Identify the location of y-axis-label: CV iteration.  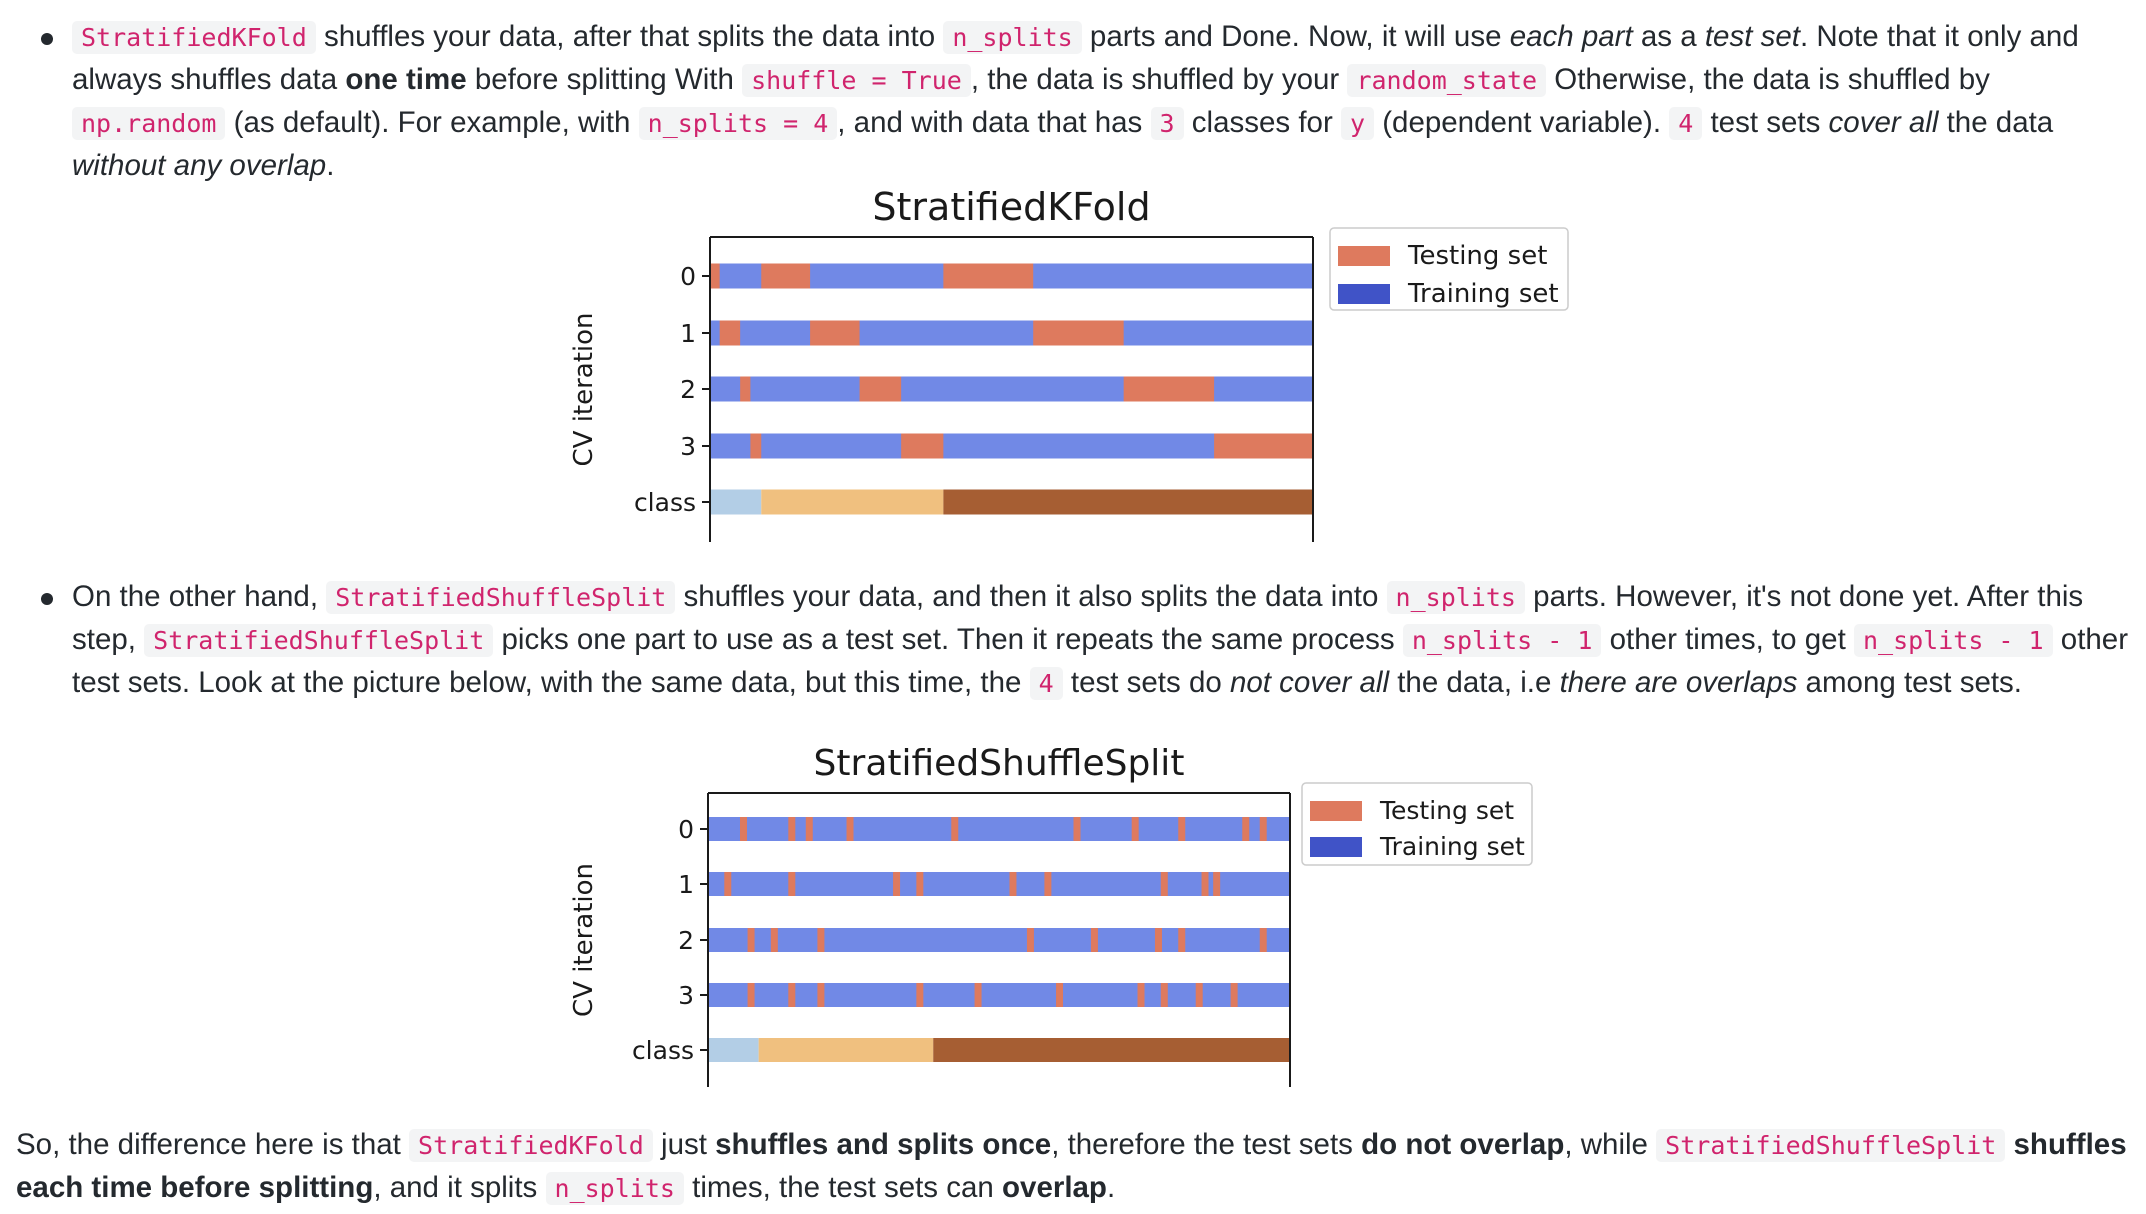
(584, 940).